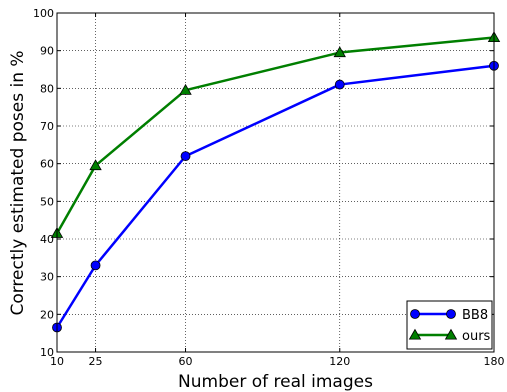 The width and height of the screenshot is (507, 392). I want to click on y-tick-label: 10, so click(47, 352).